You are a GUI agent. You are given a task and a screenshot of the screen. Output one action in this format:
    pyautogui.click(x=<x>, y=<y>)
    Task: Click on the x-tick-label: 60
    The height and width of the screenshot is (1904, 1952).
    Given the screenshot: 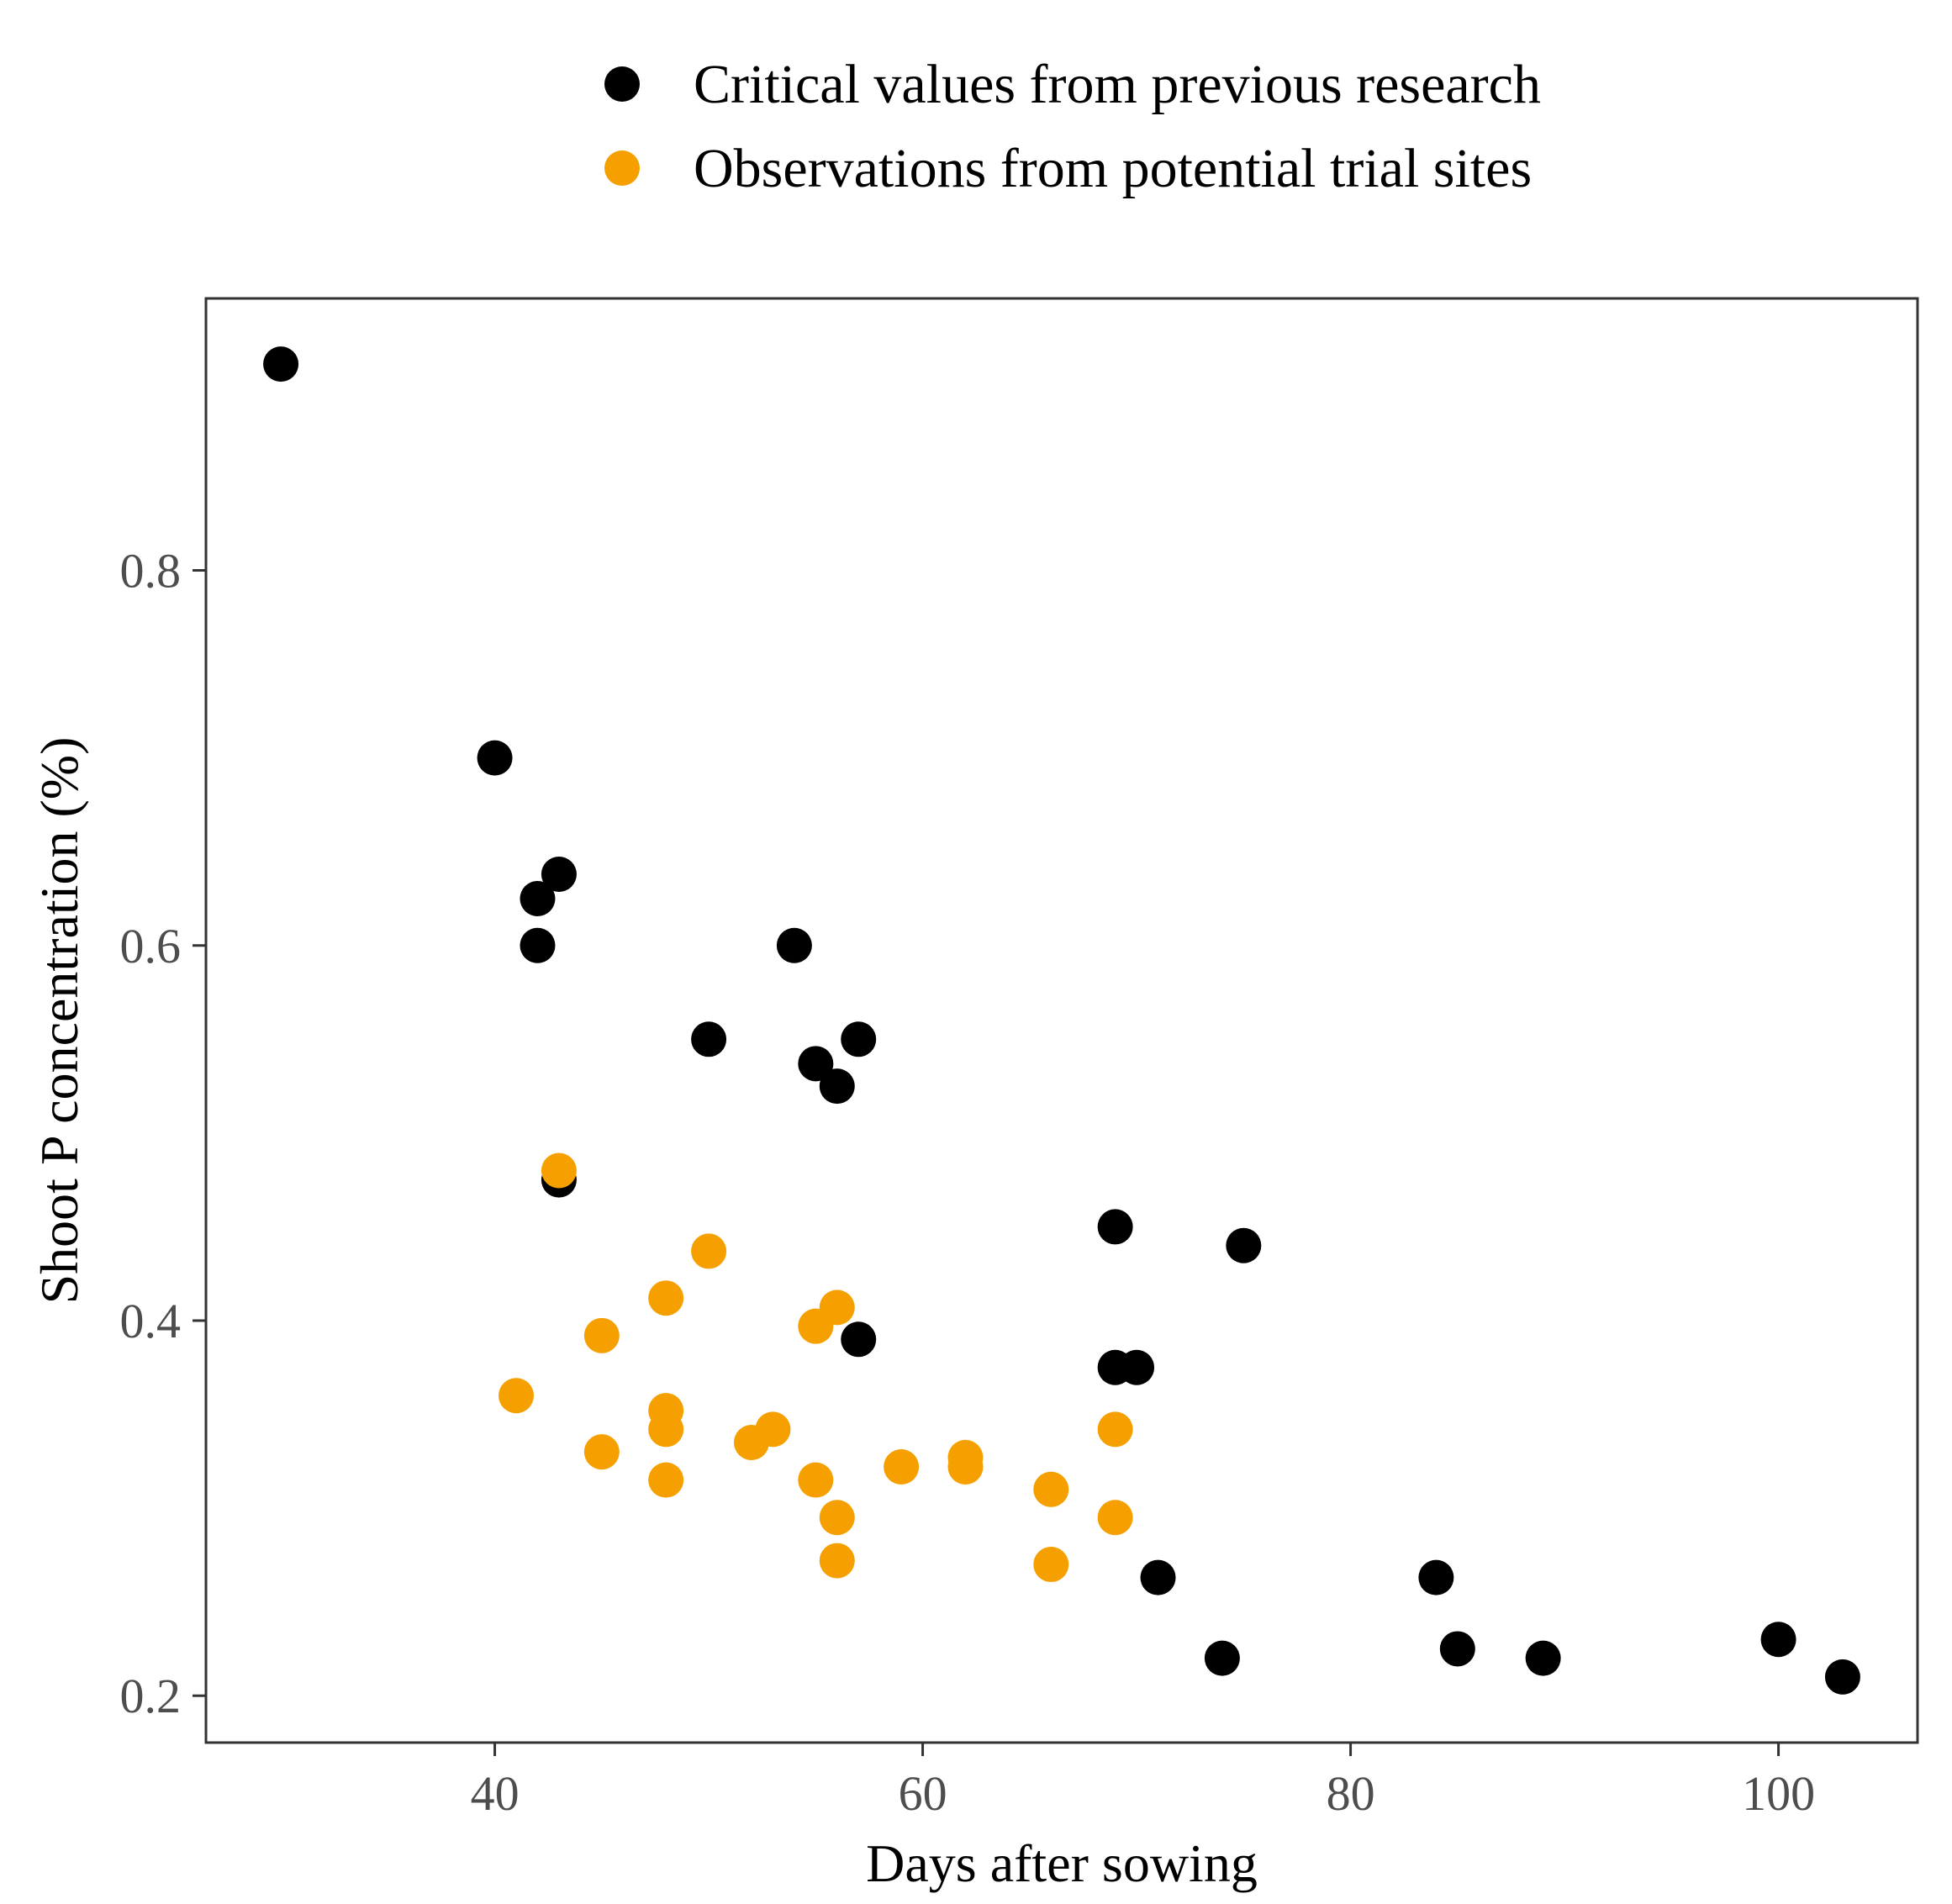 What is the action you would take?
    pyautogui.click(x=923, y=1794)
    